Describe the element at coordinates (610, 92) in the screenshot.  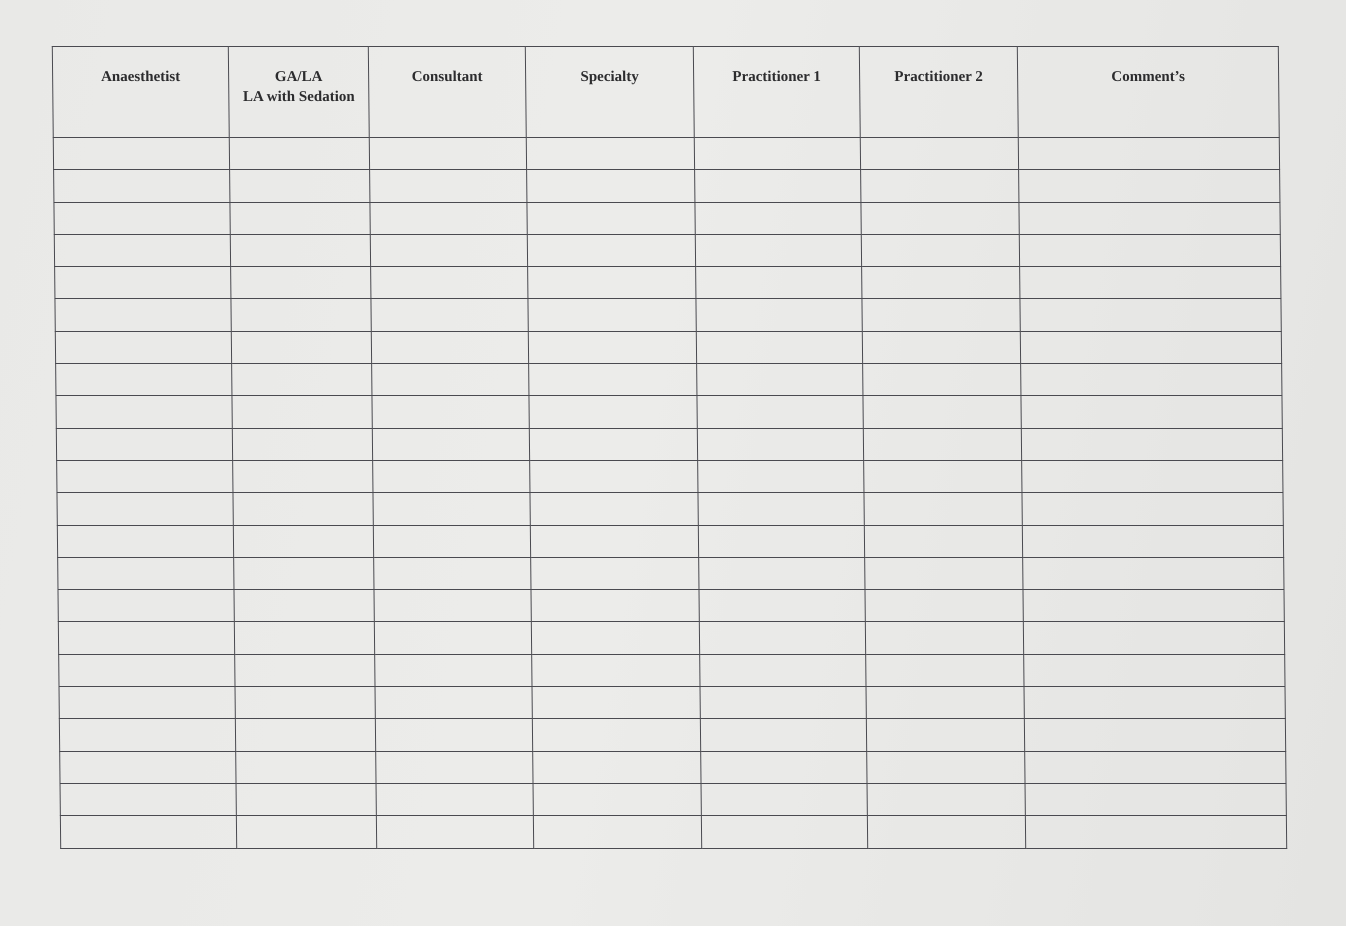
I see `header-specialty: Specialty` at that location.